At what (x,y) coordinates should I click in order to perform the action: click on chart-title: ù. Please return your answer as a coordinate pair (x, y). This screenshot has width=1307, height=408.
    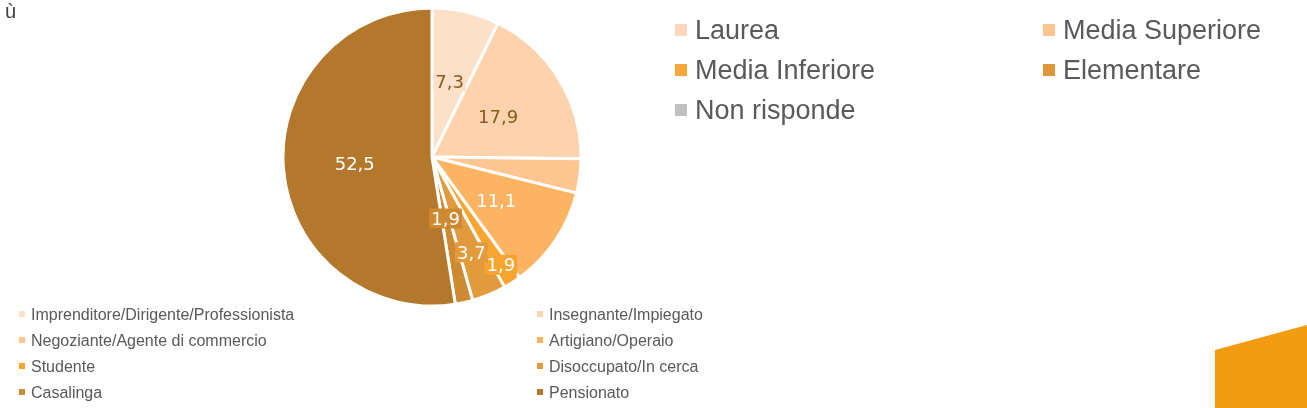
    Looking at the image, I should click on (11, 11).